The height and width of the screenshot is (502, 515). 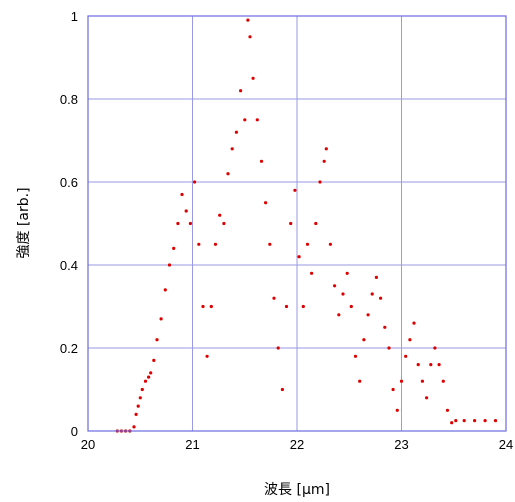 I want to click on x-tick-labels: 20 21 22 23 24, so click(x=297, y=444).